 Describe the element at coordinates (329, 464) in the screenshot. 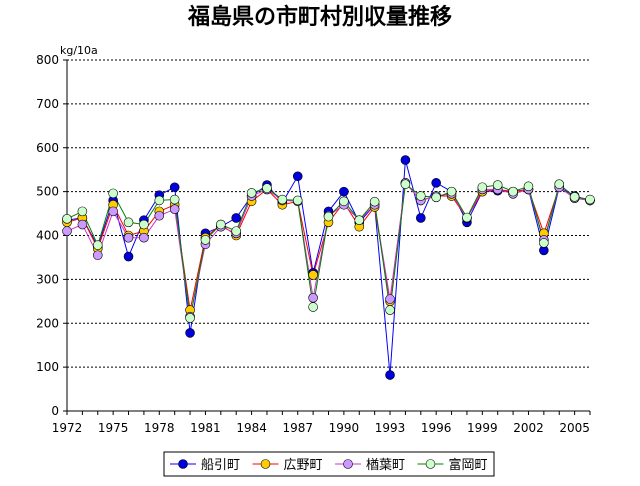

I see `legend: 船引町 広野町 楢葉町 富岡町` at that location.